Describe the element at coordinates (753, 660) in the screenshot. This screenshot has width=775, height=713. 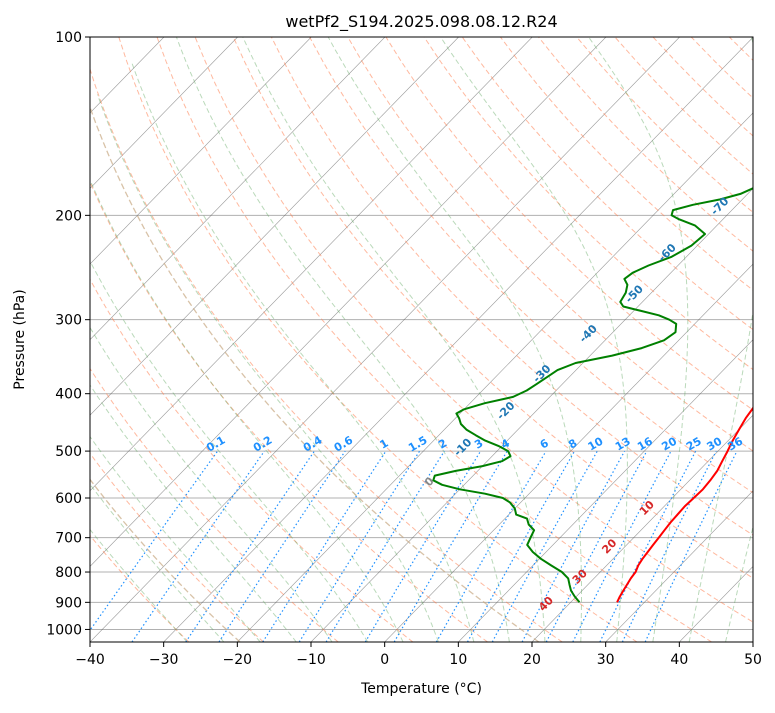
I see `x-tick-label: 50` at that location.